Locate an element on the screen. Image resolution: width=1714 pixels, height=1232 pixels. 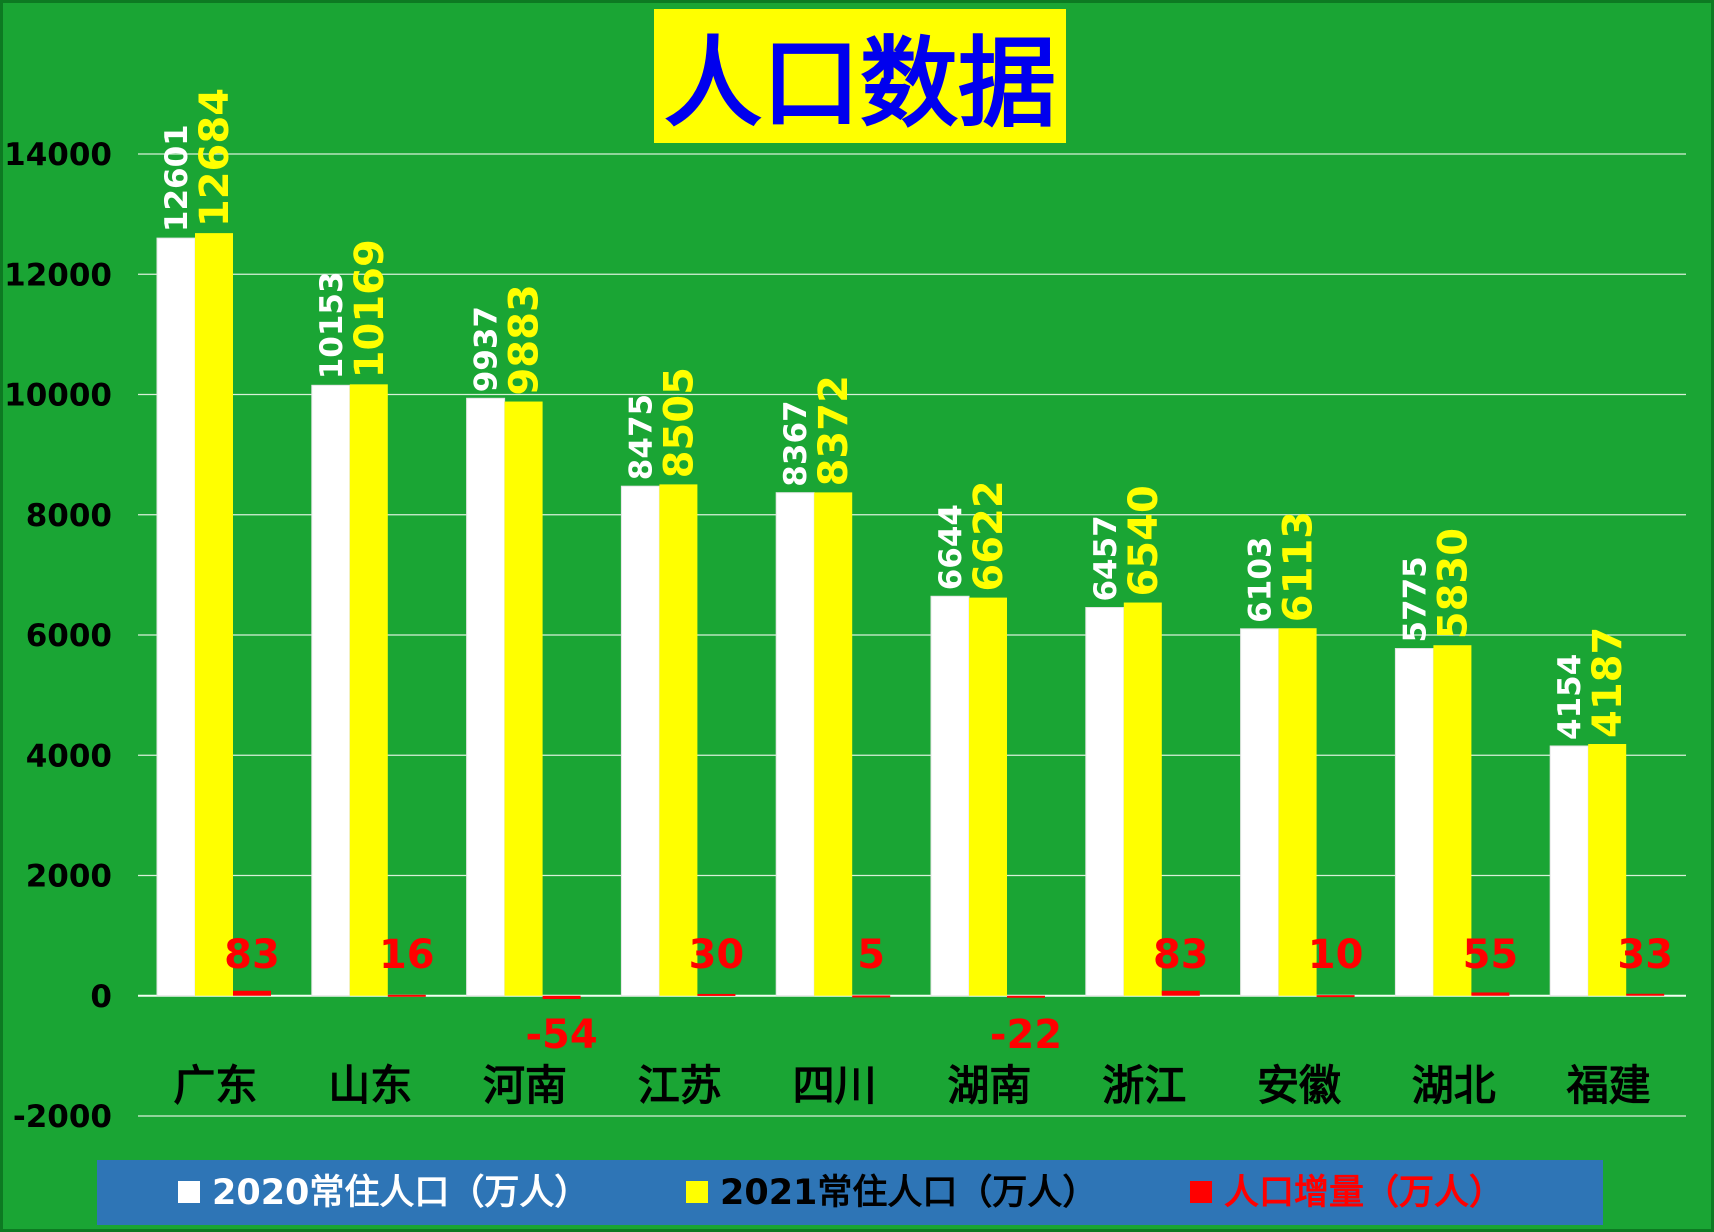
value-label-2020: 4154 is located at coordinates (1570, 697).